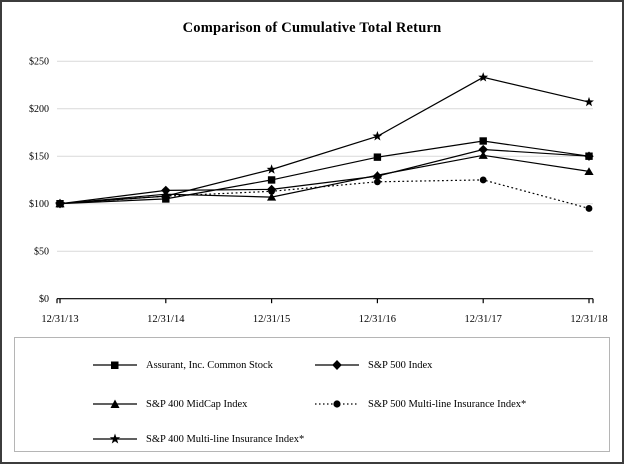 The image size is (624, 464). What do you see at coordinates (209, 365) in the screenshot?
I see `legend-label: Assurant, Inc. Common Stock` at bounding box center [209, 365].